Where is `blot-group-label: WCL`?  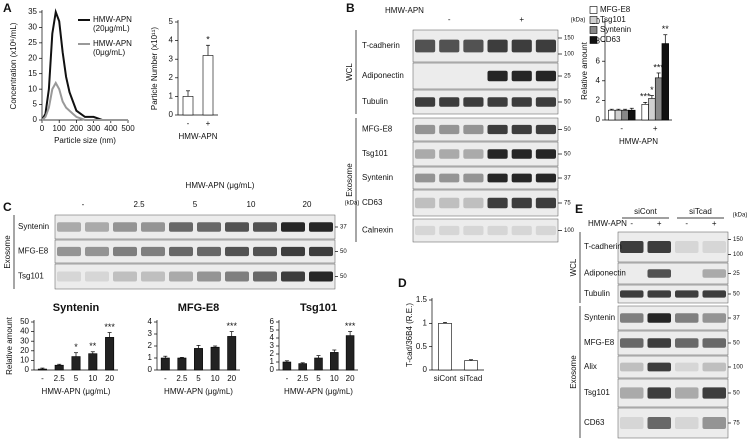
blot-group-label: WCL is located at coordinates (349, 72).